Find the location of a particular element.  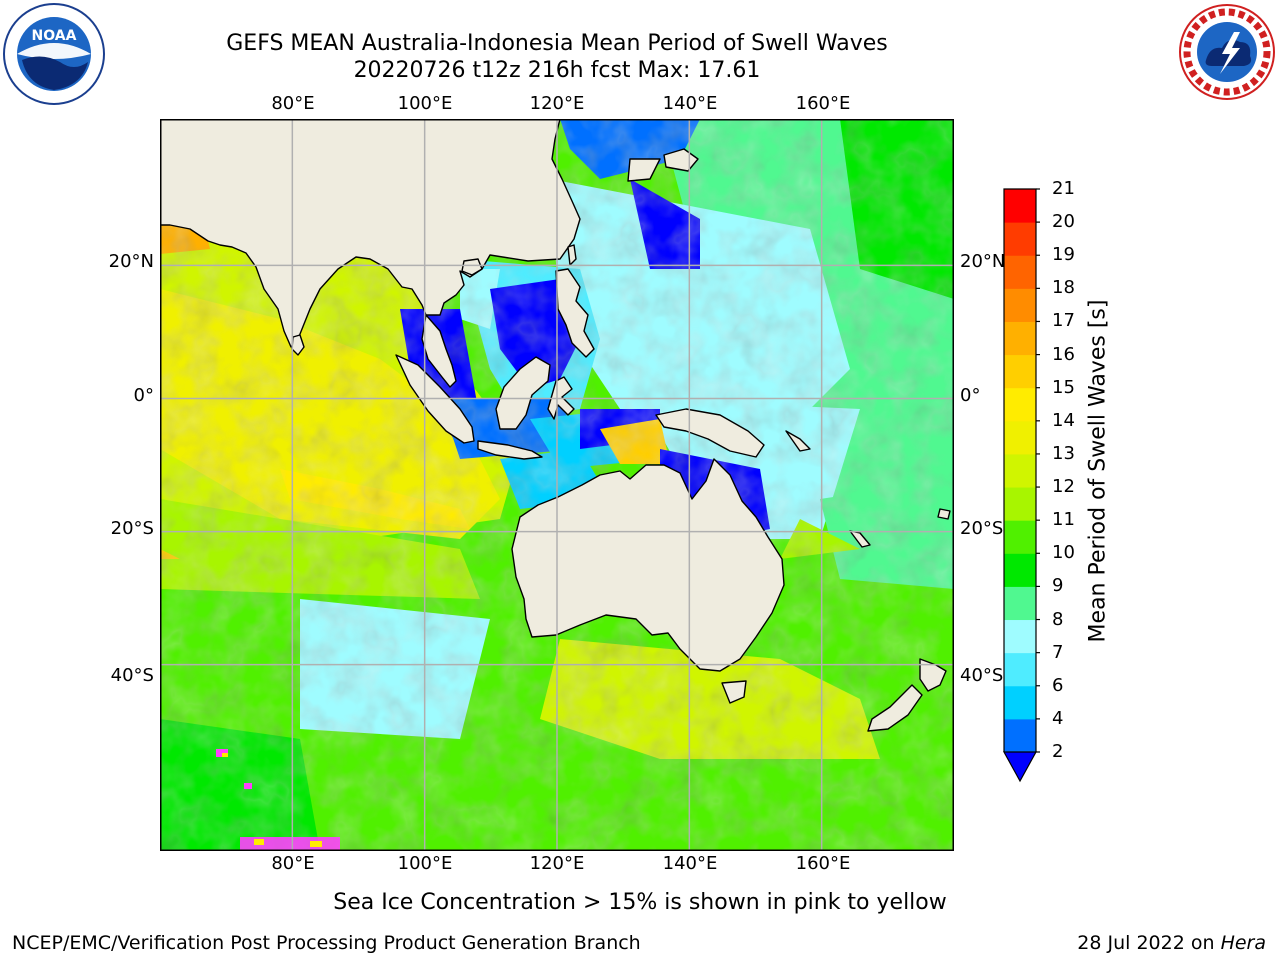

lat-tick-right: 20°S is located at coordinates (982, 528).